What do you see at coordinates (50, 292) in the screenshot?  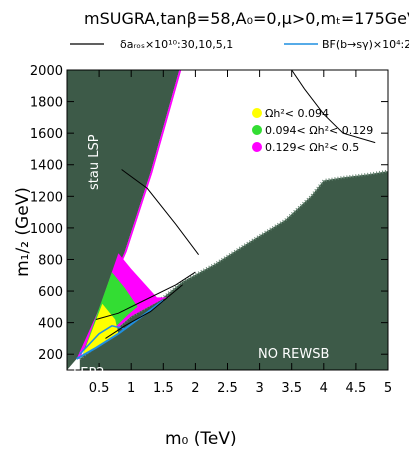 I see `y-tick-label: 600` at bounding box center [50, 292].